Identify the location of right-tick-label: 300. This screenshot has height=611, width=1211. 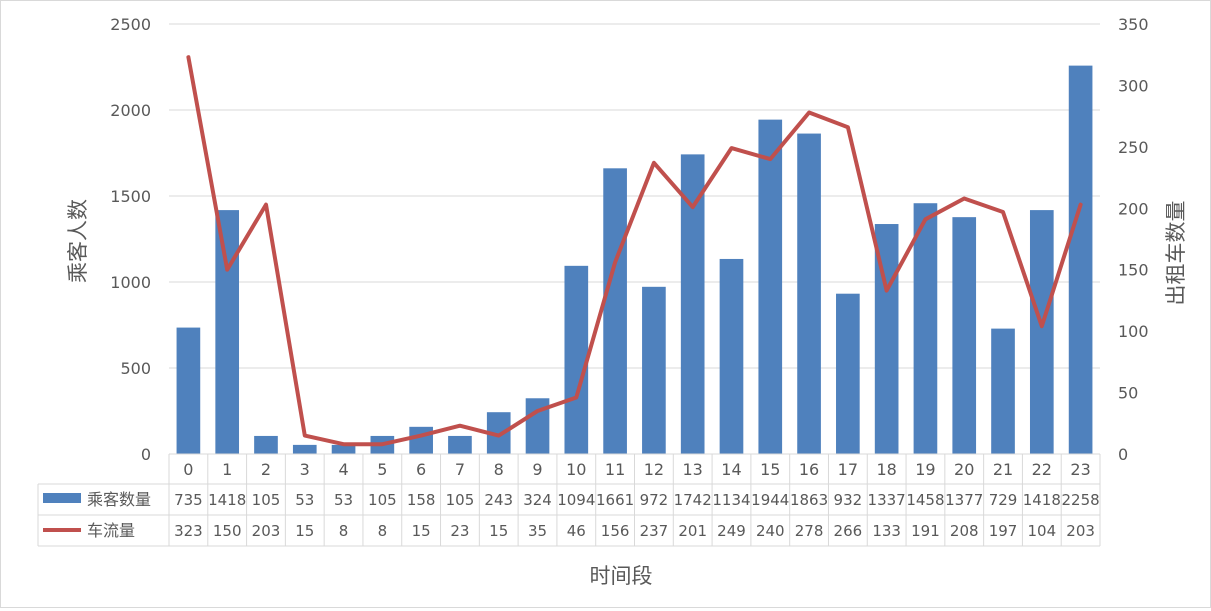
(1133, 85).